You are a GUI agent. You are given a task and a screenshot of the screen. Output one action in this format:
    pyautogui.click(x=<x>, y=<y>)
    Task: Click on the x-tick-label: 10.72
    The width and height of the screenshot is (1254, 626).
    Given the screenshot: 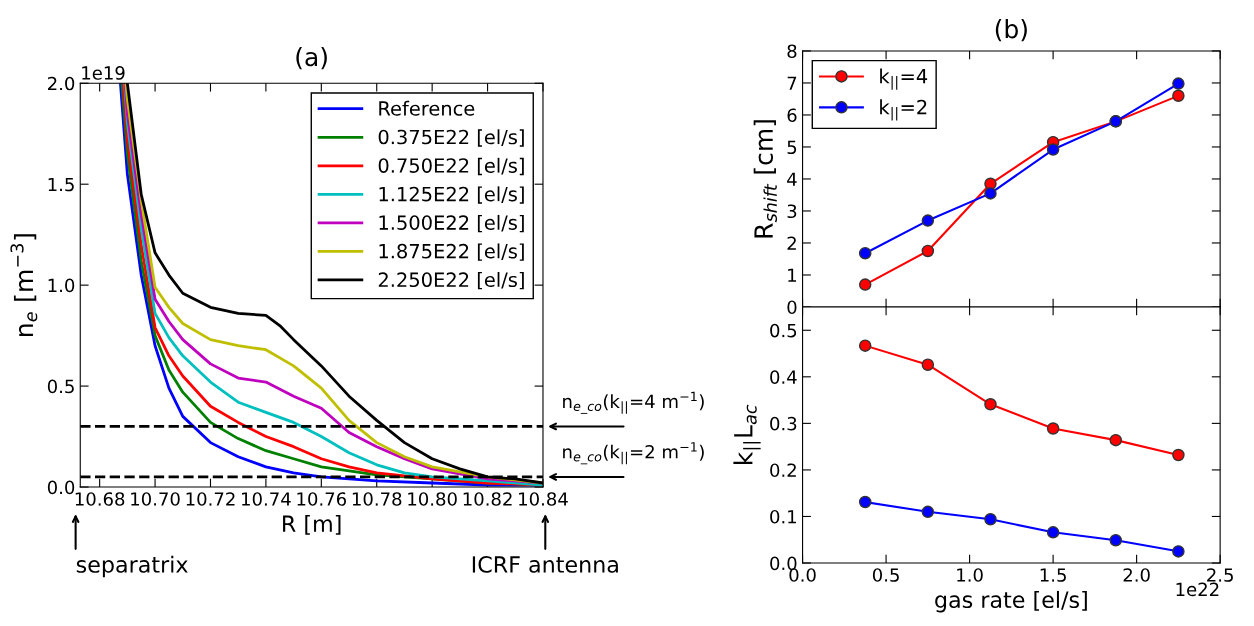 What is the action you would take?
    pyautogui.click(x=210, y=499)
    